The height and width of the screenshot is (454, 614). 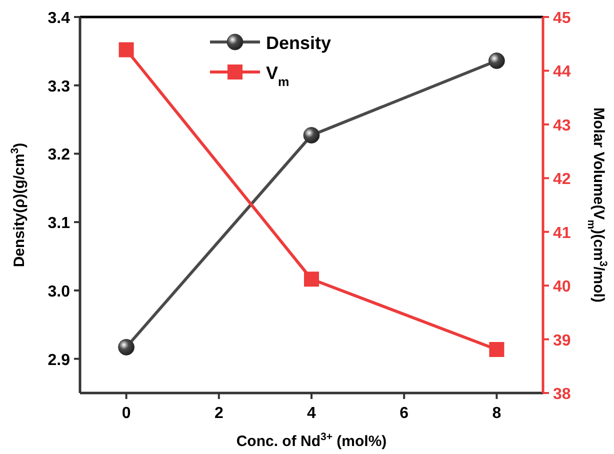 What do you see at coordinates (562, 341) in the screenshot?
I see `y2-tick-label: 39` at bounding box center [562, 341].